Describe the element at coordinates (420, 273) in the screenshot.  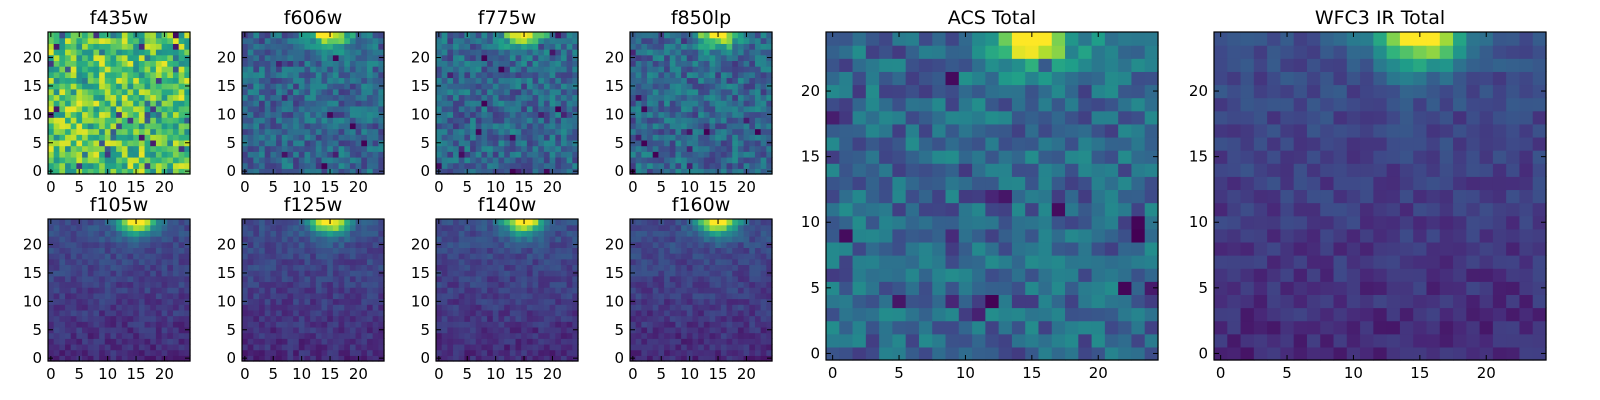
I see `y-tick-label: 15` at that location.